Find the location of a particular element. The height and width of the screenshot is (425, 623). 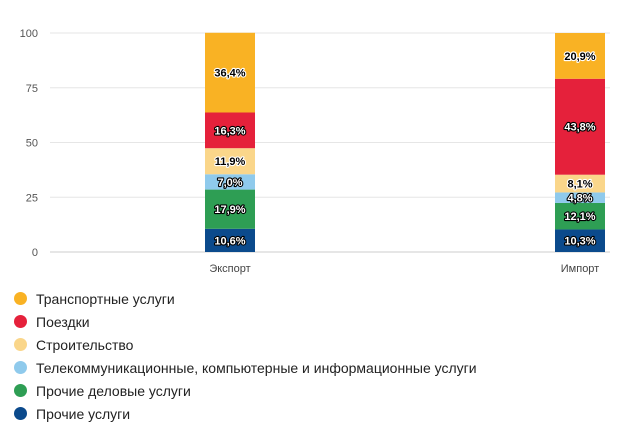

y-tick-label: 100 is located at coordinates (29, 34).